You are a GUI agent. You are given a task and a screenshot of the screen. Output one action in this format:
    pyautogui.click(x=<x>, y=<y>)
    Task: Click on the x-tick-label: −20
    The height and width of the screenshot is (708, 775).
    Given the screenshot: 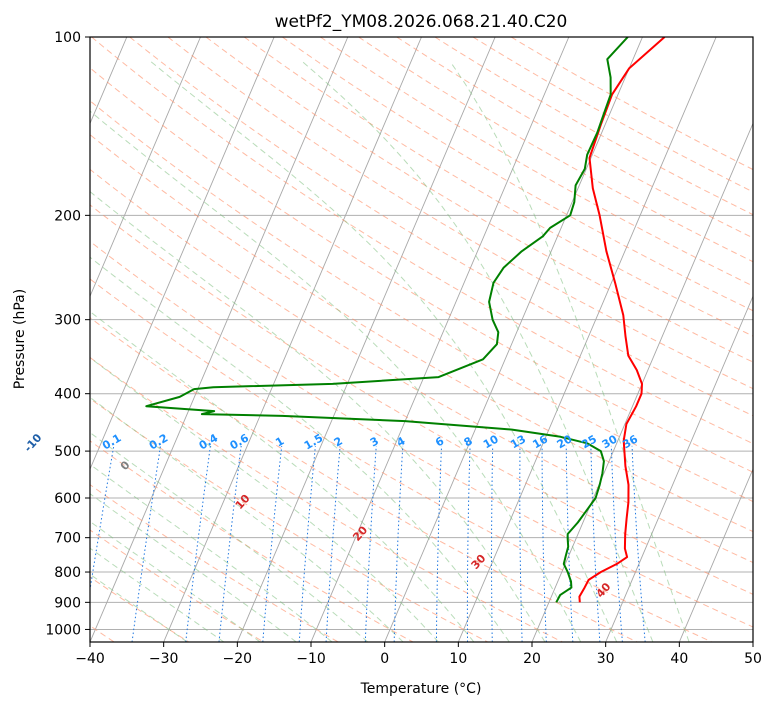 What is the action you would take?
    pyautogui.click(x=238, y=659)
    